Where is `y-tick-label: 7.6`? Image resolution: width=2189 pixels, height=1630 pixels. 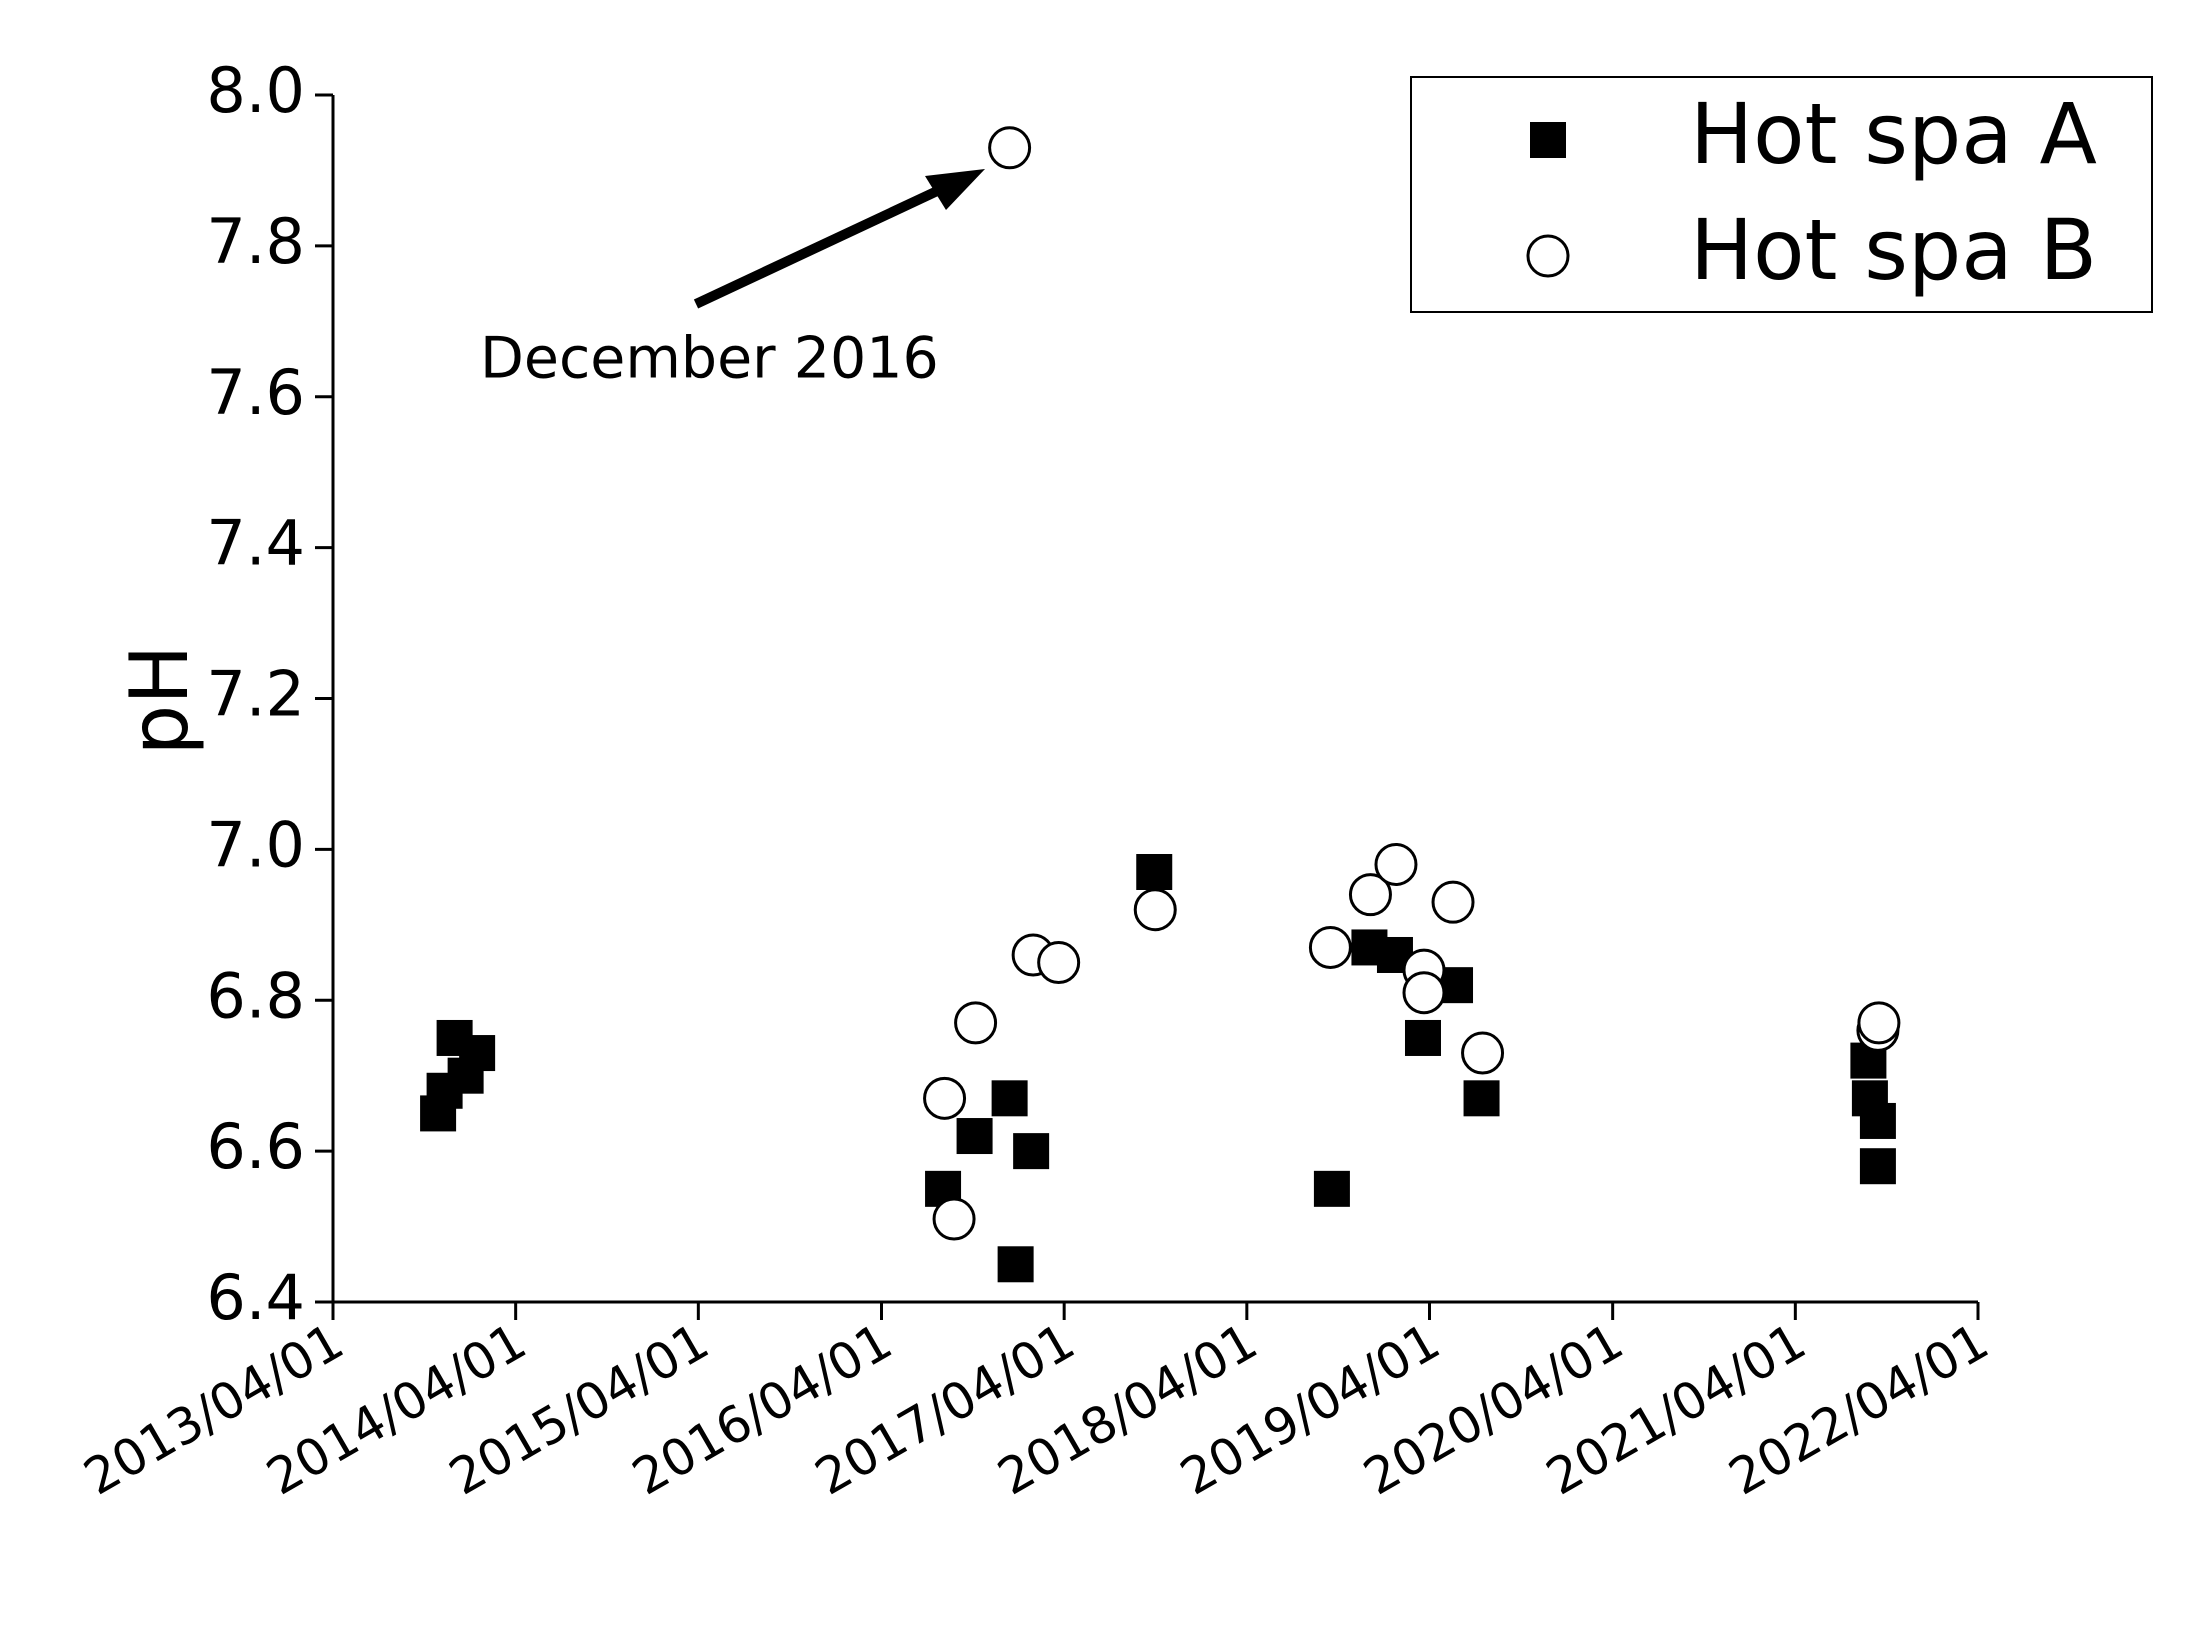
y-tick-label: 7.6 is located at coordinates (255, 392).